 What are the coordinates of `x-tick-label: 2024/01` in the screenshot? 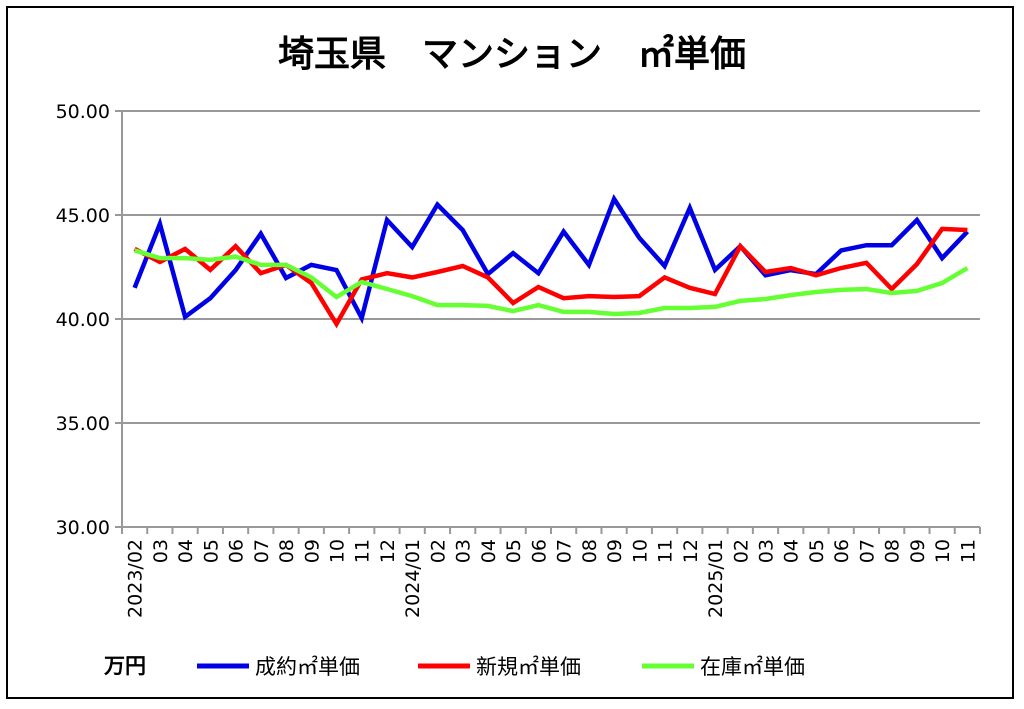 It's located at (413, 578).